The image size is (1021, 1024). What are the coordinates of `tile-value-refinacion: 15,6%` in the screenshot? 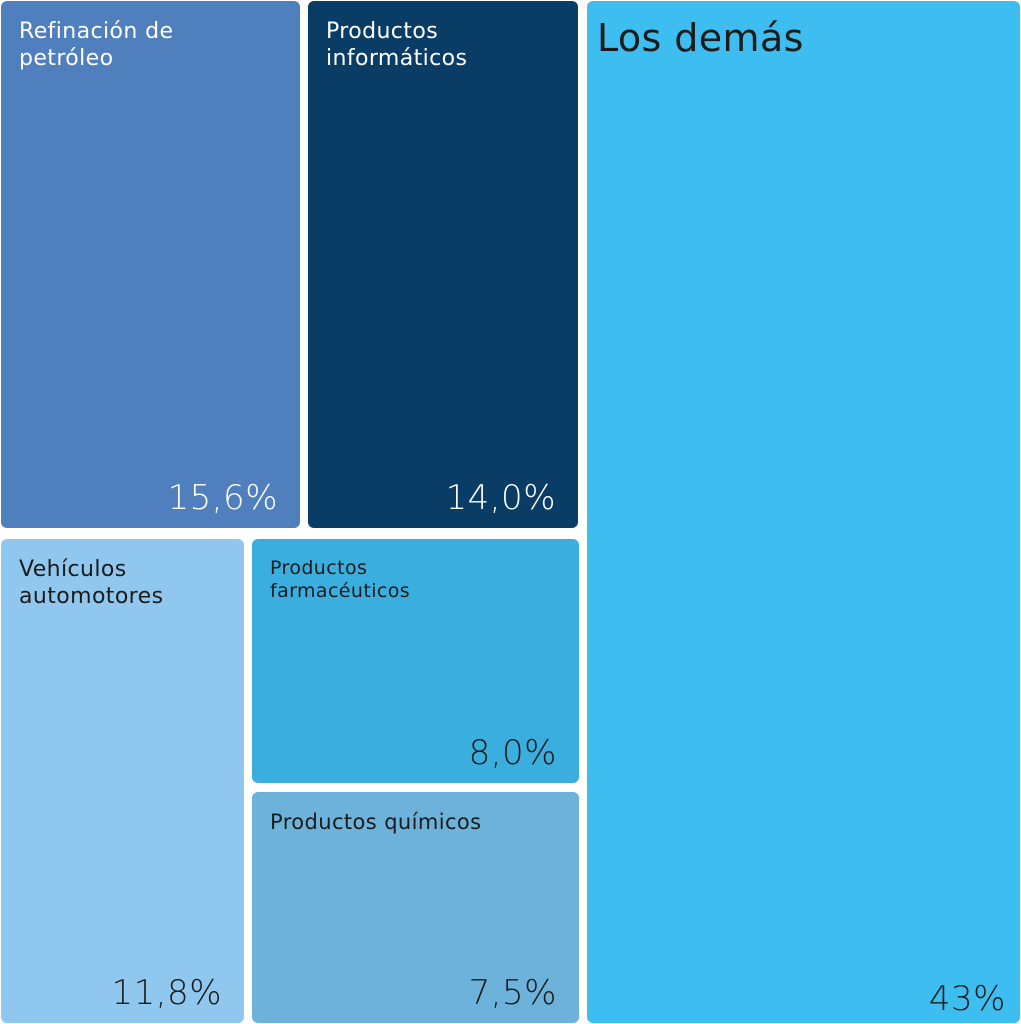 It's located at (222, 498).